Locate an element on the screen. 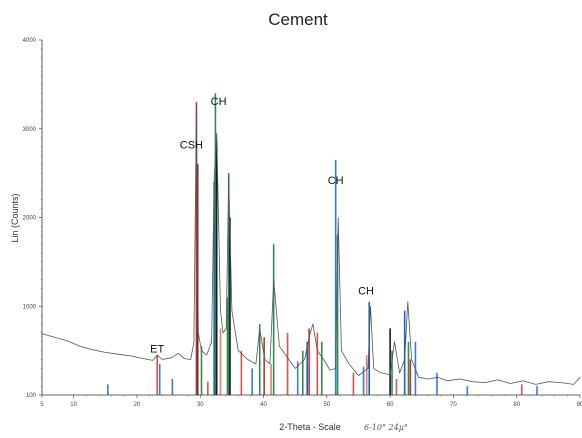  peak-annotation: ET is located at coordinates (157, 349).